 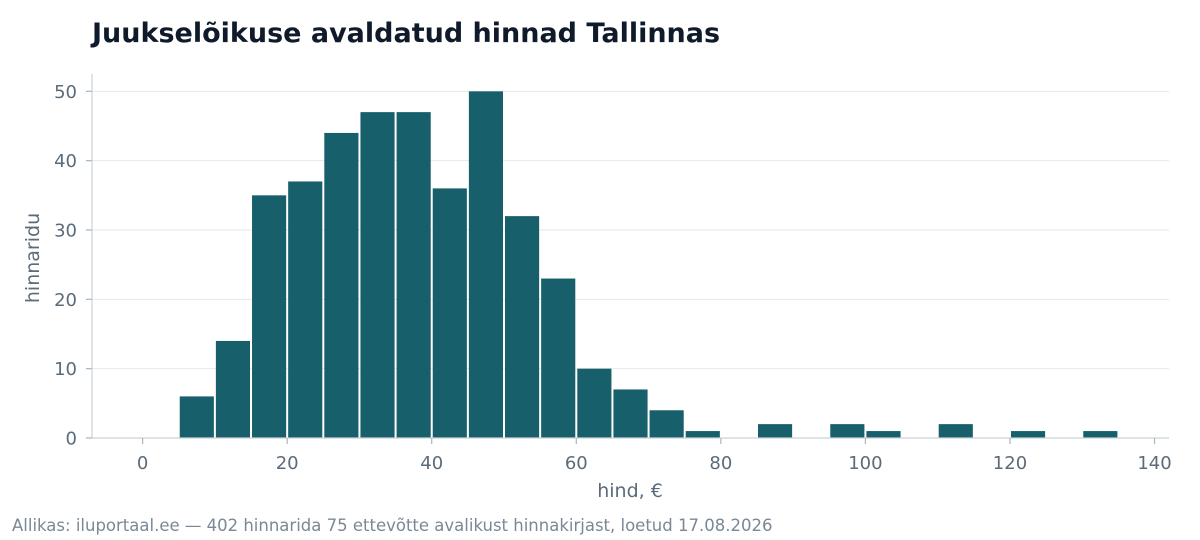 I want to click on x-tick-label: 100, so click(x=865, y=463).